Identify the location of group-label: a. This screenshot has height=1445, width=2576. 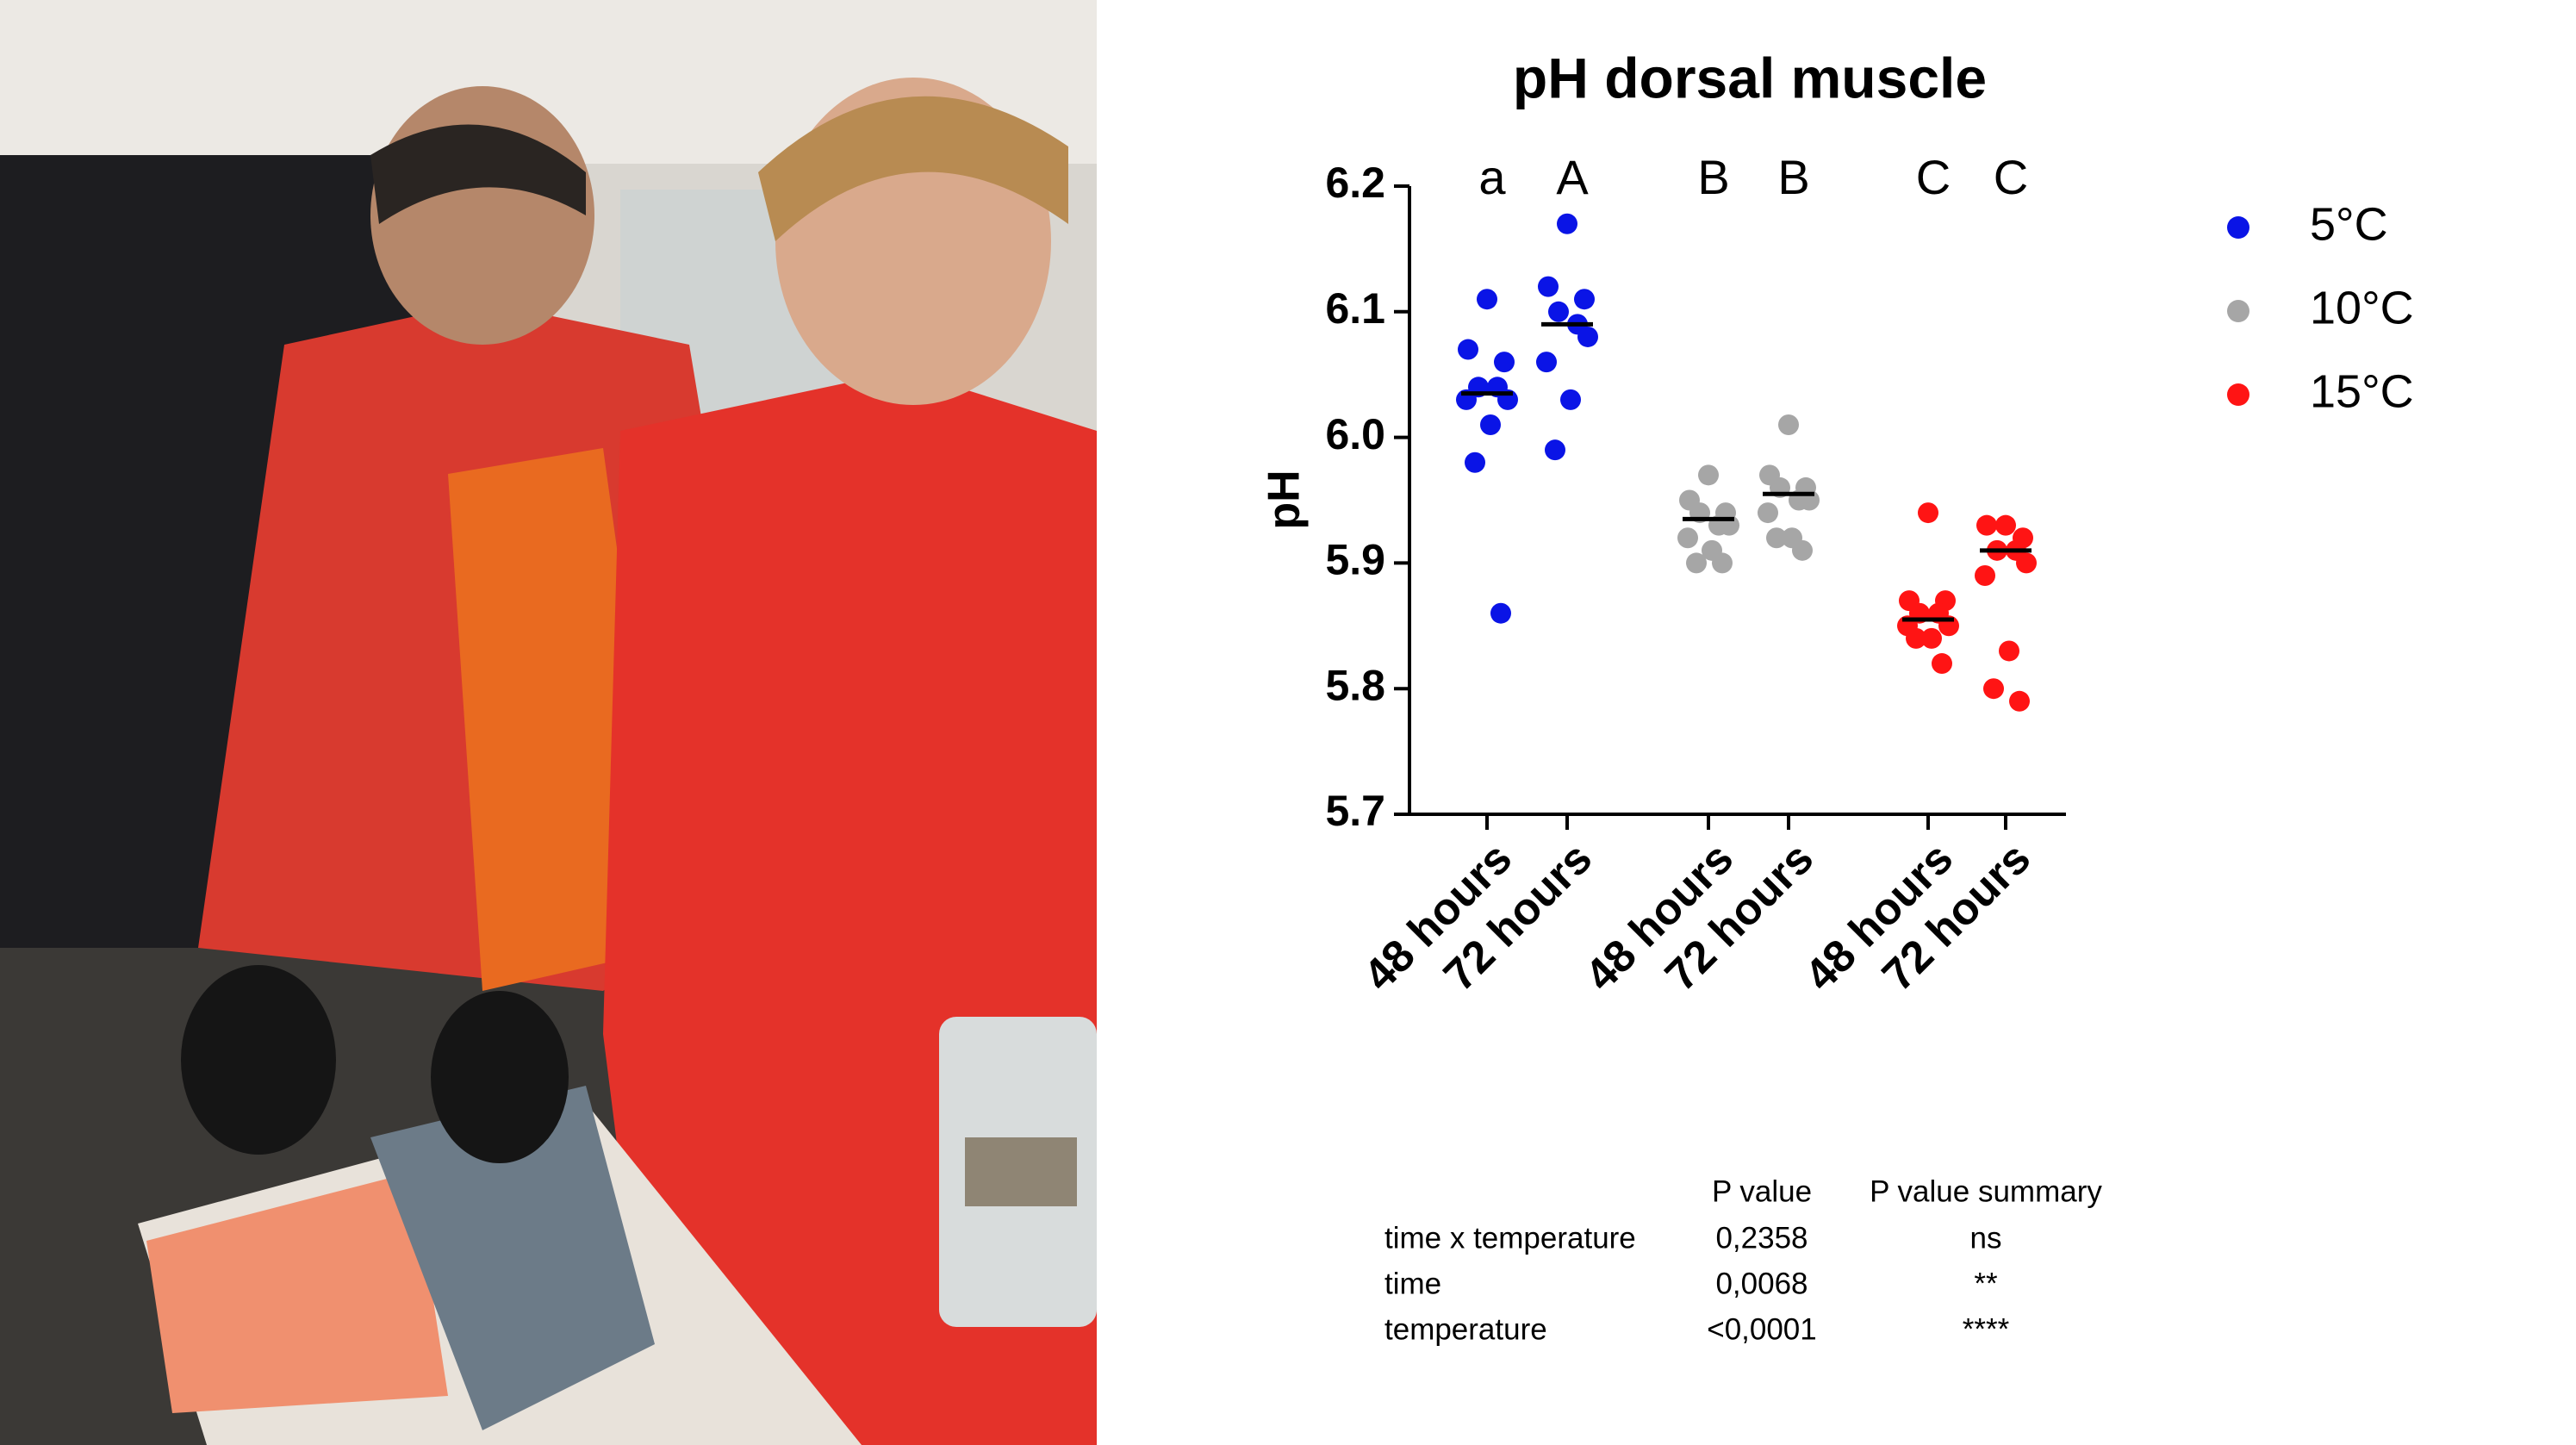
(1492, 177).